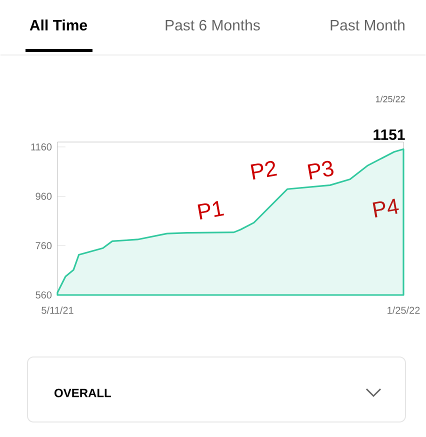 The height and width of the screenshot is (437, 426). What do you see at coordinates (211, 210) in the screenshot?
I see `annotation: P1` at bounding box center [211, 210].